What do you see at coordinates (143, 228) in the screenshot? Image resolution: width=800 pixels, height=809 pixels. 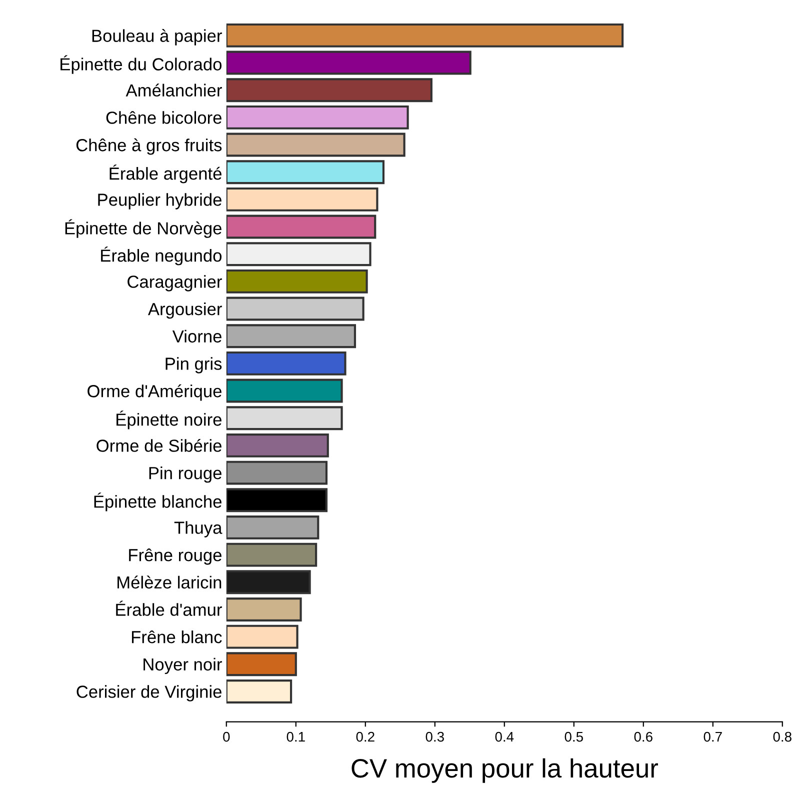 I see `y-tick-label: Épinette de Norvège` at bounding box center [143, 228].